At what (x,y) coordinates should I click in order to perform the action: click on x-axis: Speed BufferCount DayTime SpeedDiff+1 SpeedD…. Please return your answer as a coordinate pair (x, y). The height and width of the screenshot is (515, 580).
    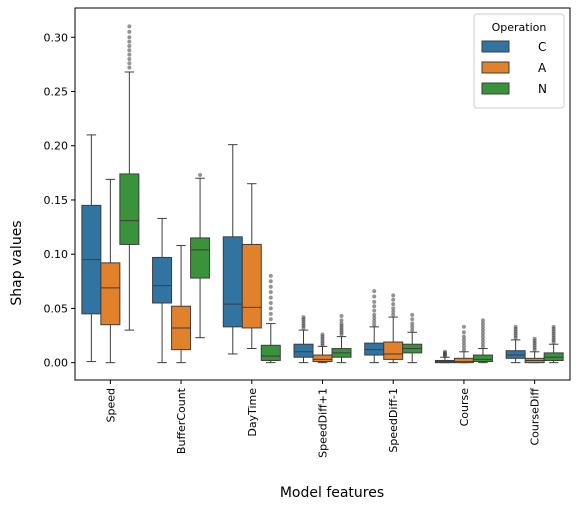
    Looking at the image, I should click on (323, 419).